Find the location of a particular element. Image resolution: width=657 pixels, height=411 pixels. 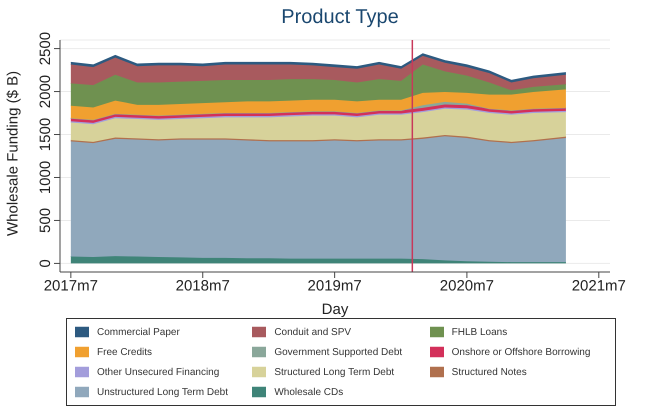

x-tick-label: 2021m7 is located at coordinates (599, 286).